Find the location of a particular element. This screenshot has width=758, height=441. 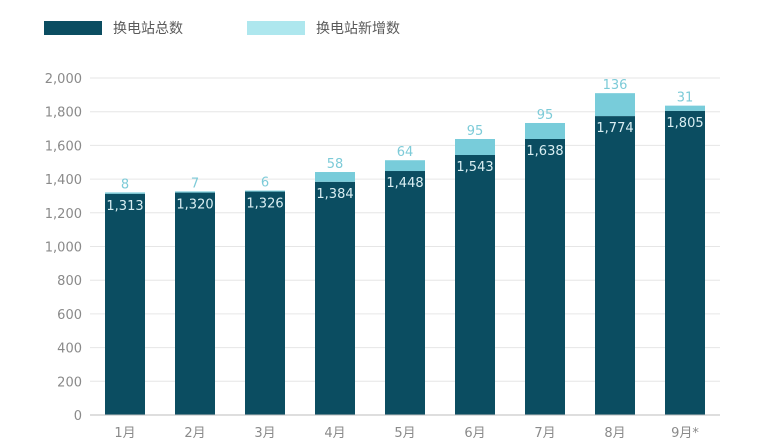

data-label-new: 64 is located at coordinates (405, 152).